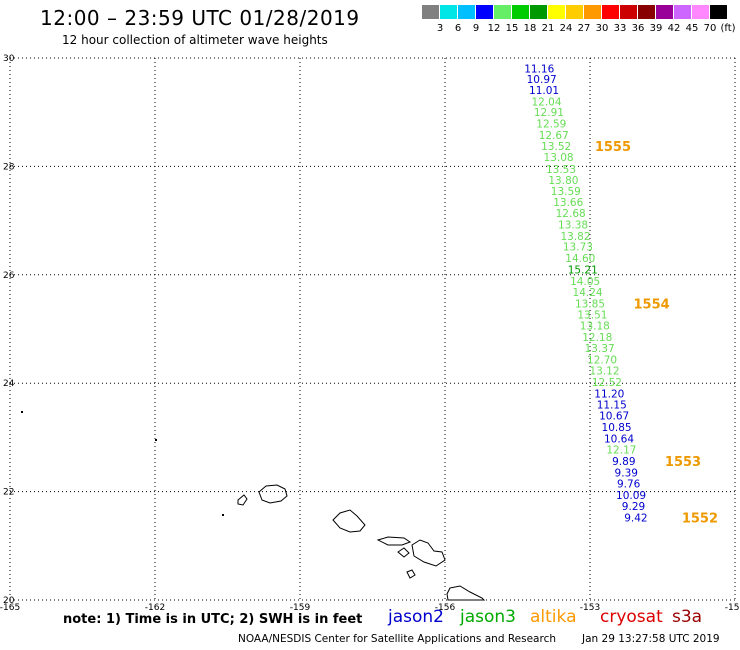  I want to click on legend-entry-s3a: s3a, so click(687, 617).